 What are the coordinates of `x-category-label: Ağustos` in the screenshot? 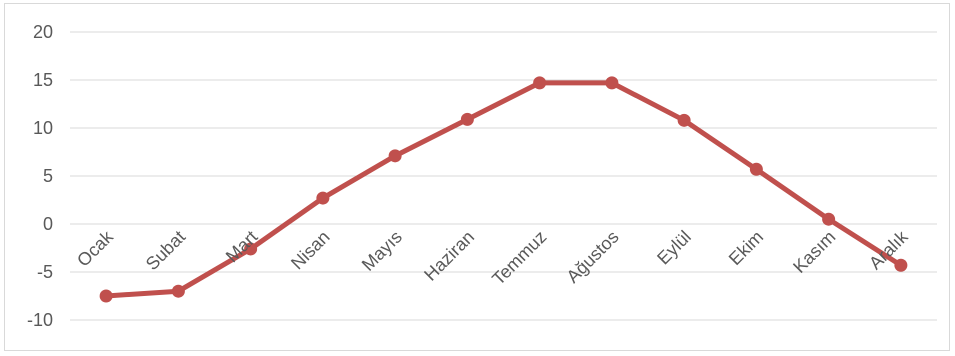 It's located at (593, 257).